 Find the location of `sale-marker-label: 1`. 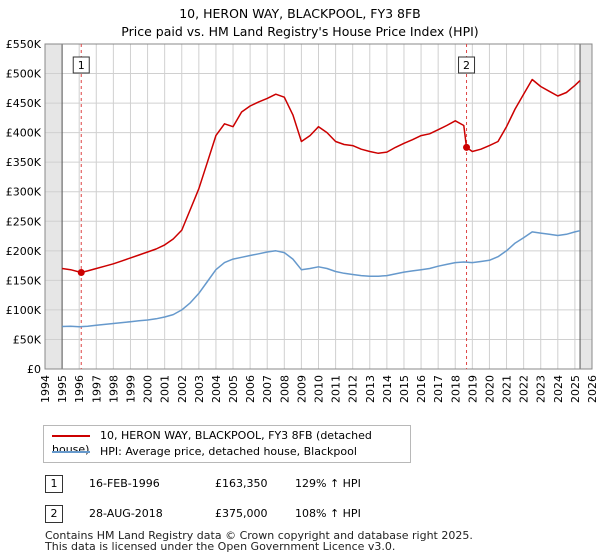

sale-marker-label: 1 is located at coordinates (81, 65).